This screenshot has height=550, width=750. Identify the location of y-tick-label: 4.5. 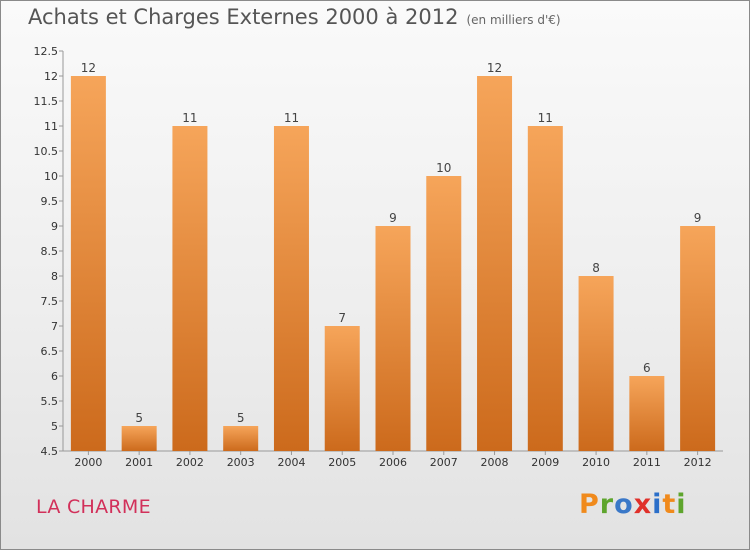
(50, 451).